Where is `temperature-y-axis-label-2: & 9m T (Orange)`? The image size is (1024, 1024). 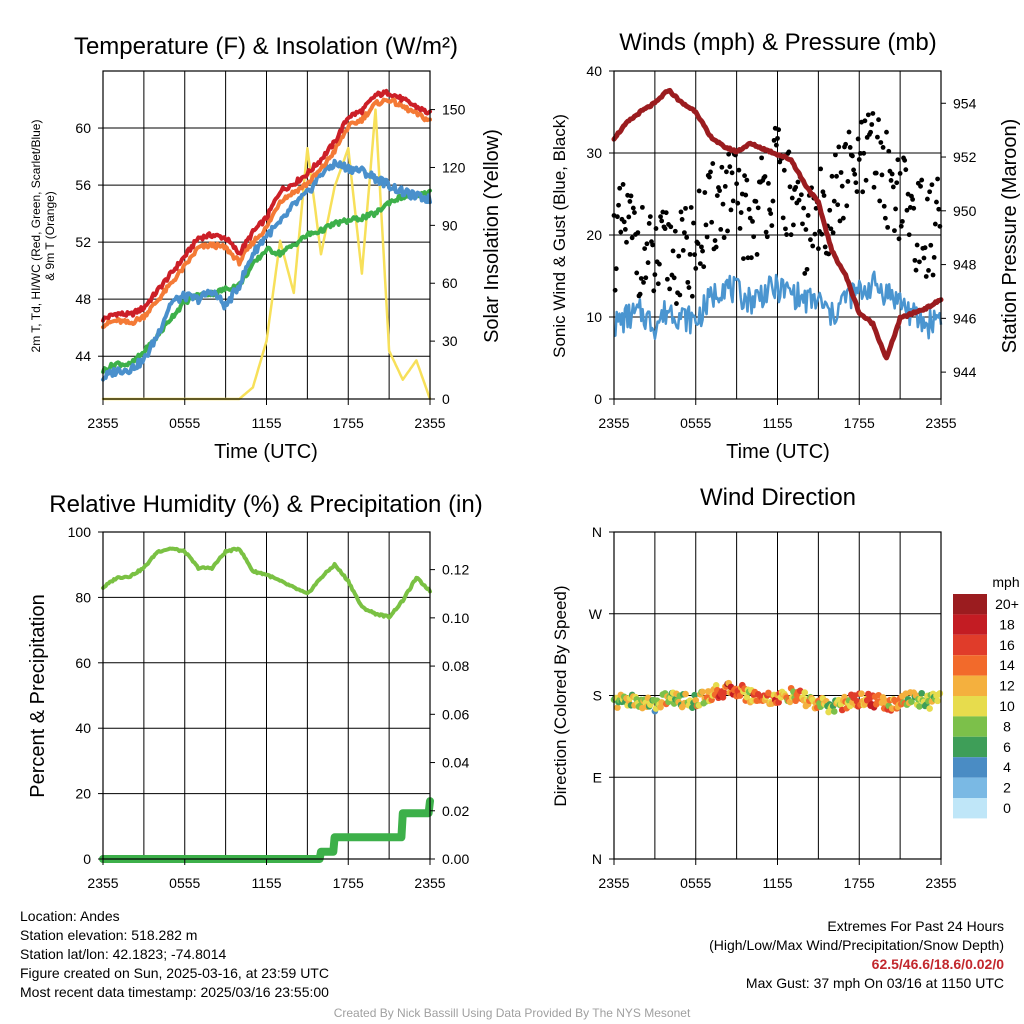
temperature-y-axis-label-2: & 9m T (Orange) is located at coordinates (50, 236).